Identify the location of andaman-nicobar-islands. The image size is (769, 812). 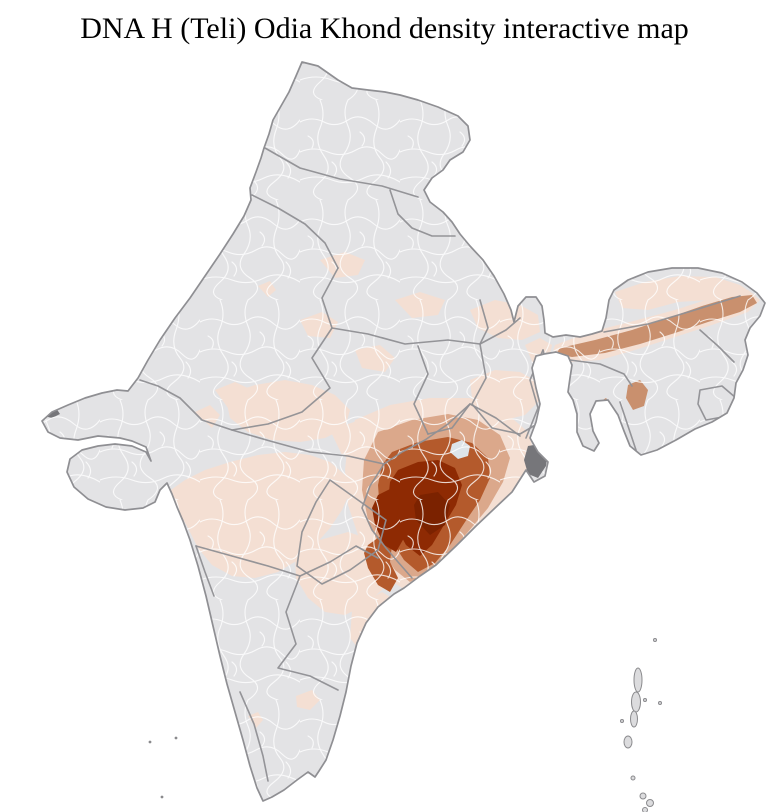
(641, 725).